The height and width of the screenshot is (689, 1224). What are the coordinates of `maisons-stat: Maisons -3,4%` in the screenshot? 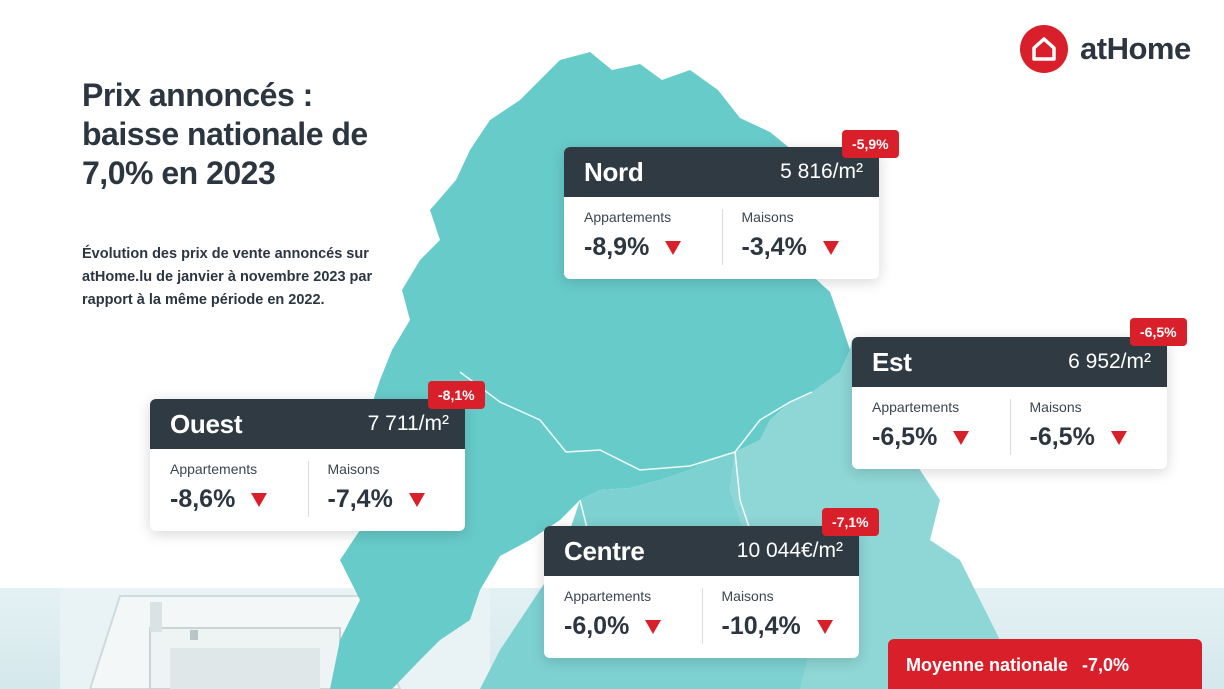 It's located at (800, 238).